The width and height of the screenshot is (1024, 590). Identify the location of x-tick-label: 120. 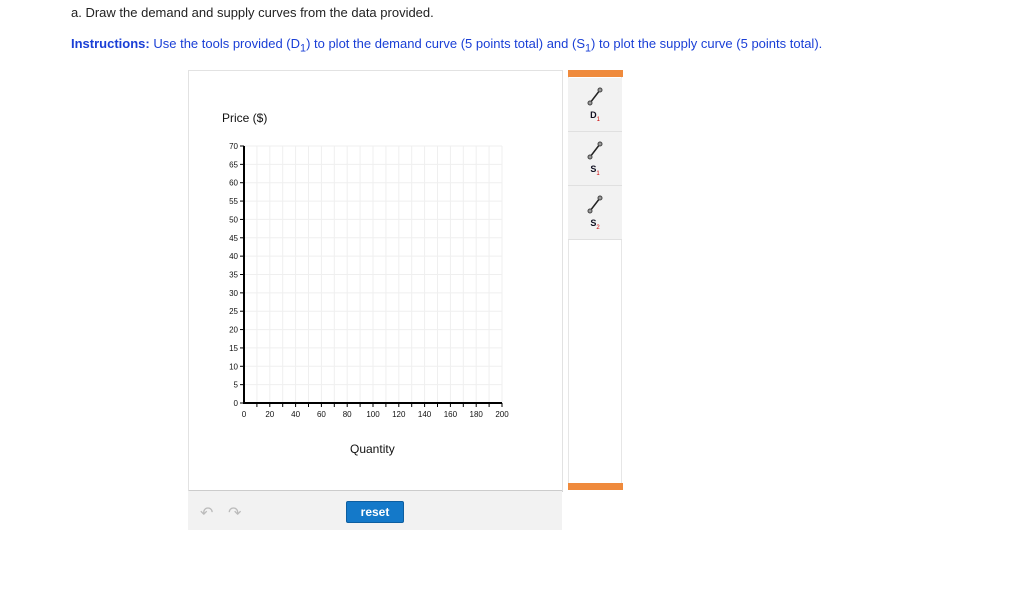
(399, 414).